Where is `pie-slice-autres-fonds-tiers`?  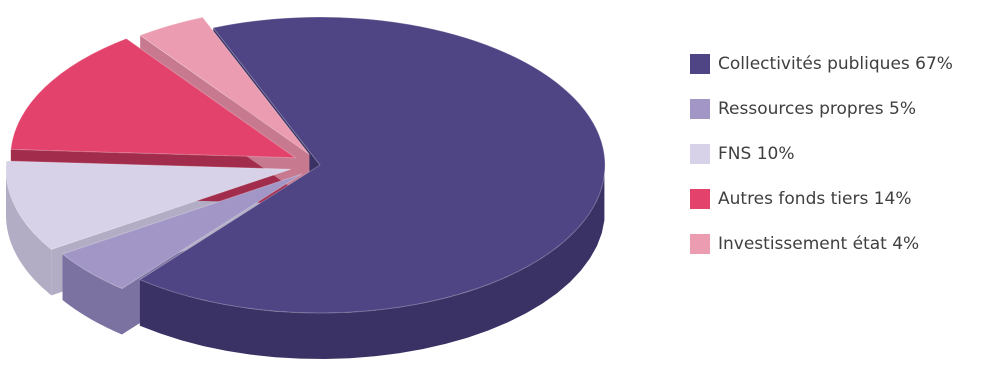
pie-slice-autres-fonds-tiers is located at coordinates (154, 98).